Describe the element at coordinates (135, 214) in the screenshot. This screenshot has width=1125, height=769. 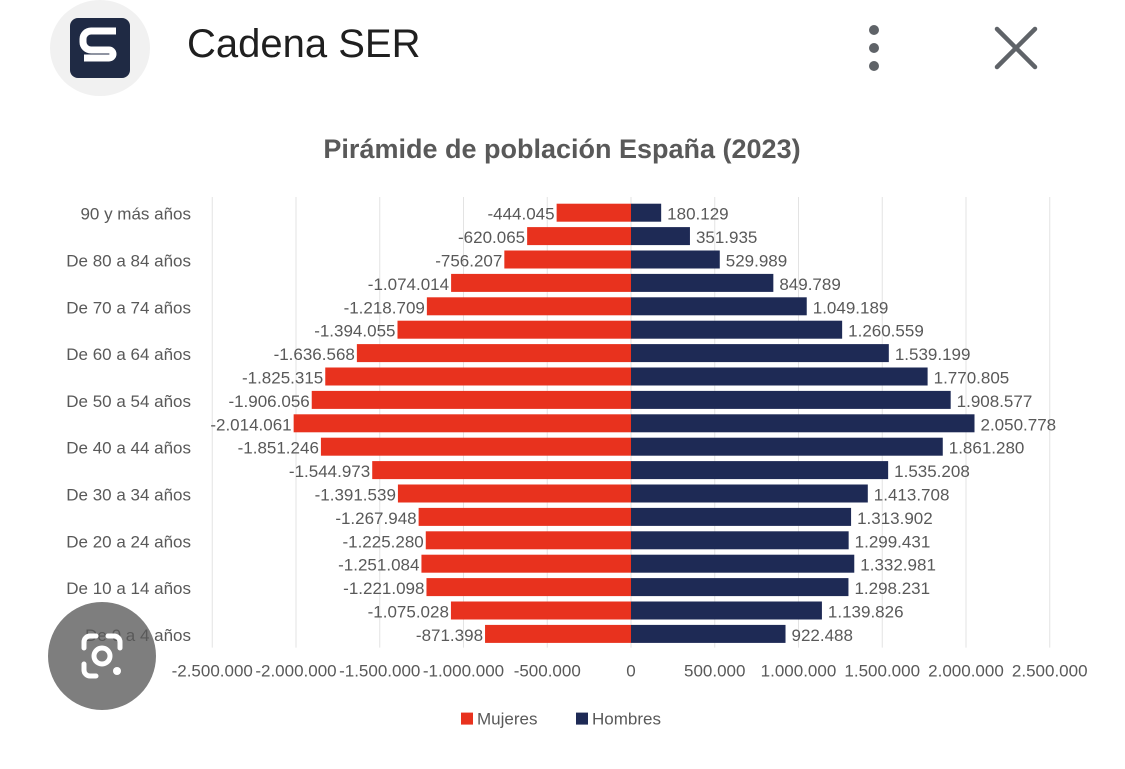
I see `category-label: 90 y más años` at that location.